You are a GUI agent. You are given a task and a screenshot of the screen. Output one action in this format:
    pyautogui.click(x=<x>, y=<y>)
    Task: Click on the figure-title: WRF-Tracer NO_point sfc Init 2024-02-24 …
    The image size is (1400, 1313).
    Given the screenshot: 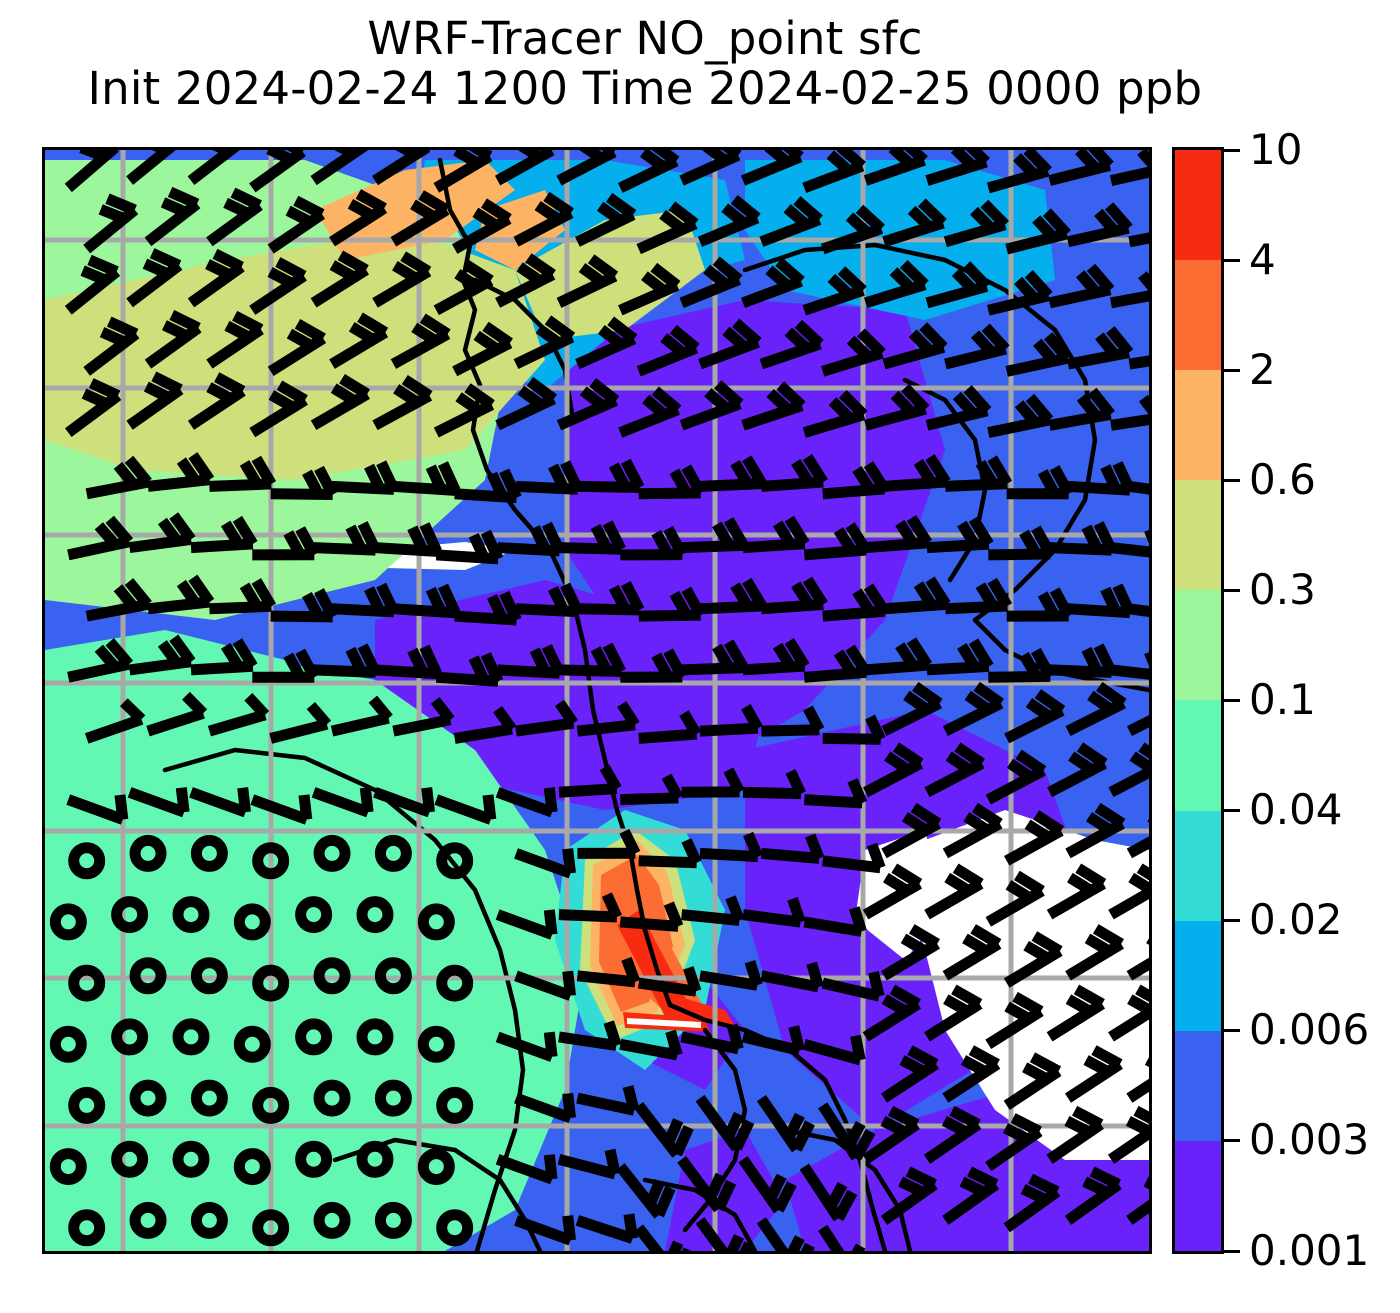 What is the action you would take?
    pyautogui.click(x=645, y=63)
    